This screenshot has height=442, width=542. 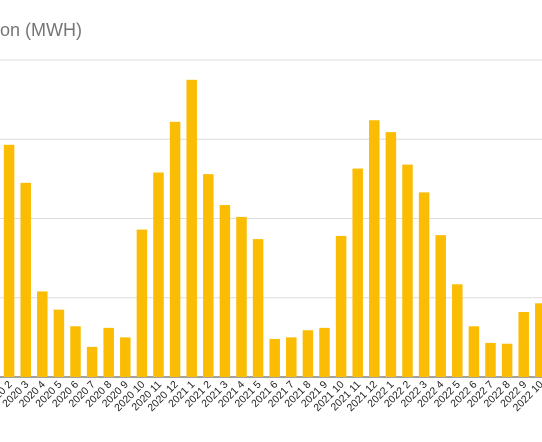 I want to click on chart-title: ion (MWH), so click(x=41, y=30).